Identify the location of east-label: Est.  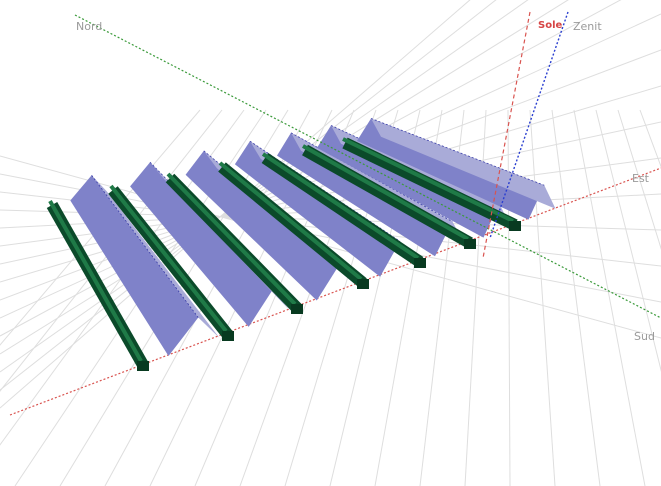
(641, 178).